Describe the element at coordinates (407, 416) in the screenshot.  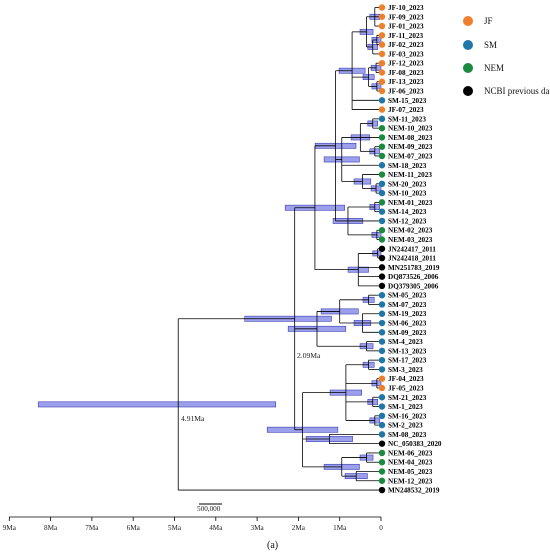
I see `tip-label: SM-16_2023` at that location.